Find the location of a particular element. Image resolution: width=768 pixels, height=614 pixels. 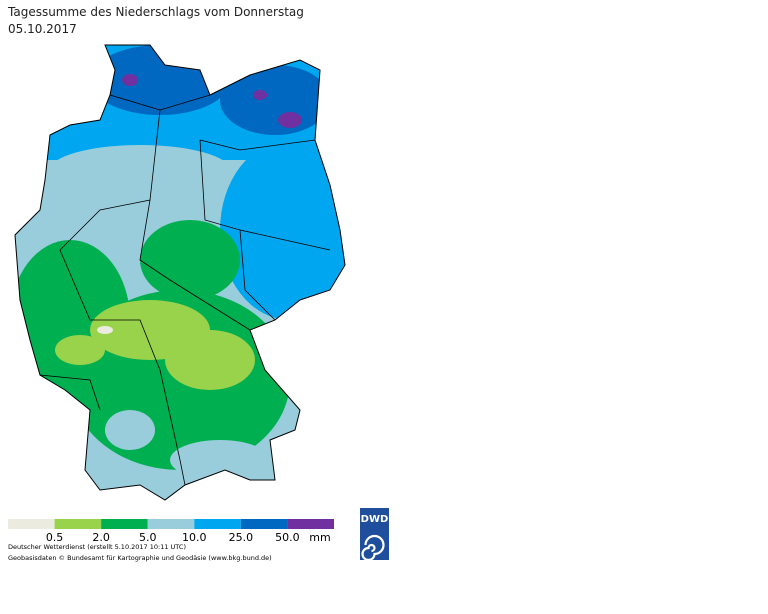

legend-unit: mm is located at coordinates (319, 537).